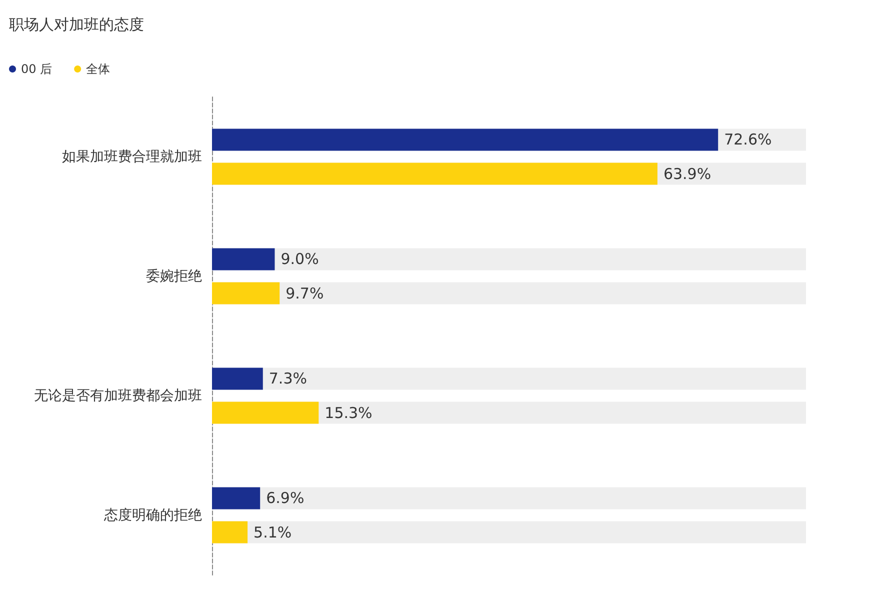 The height and width of the screenshot is (590, 881). I want to click on data-label: 15.3%, so click(348, 413).